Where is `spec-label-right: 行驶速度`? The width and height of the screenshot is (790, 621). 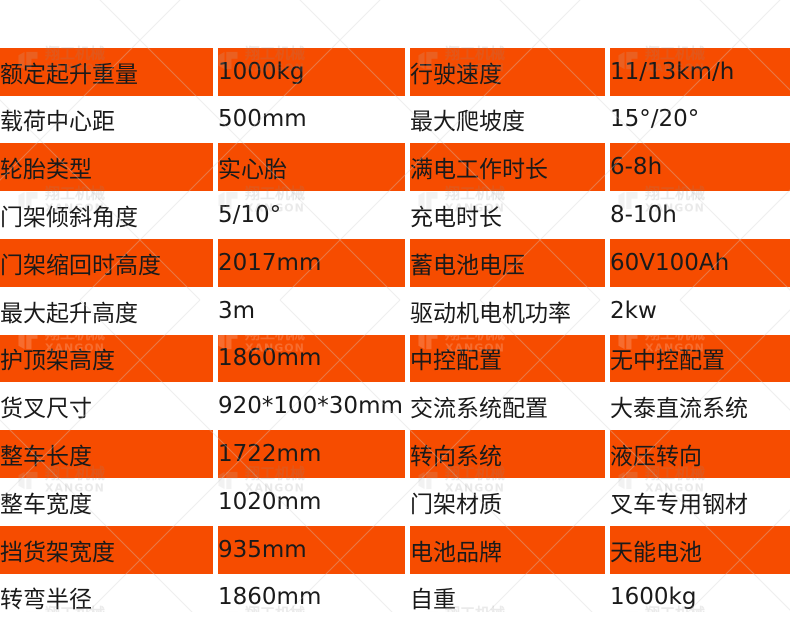
spec-label-right: 行驶速度 is located at coordinates (507, 71).